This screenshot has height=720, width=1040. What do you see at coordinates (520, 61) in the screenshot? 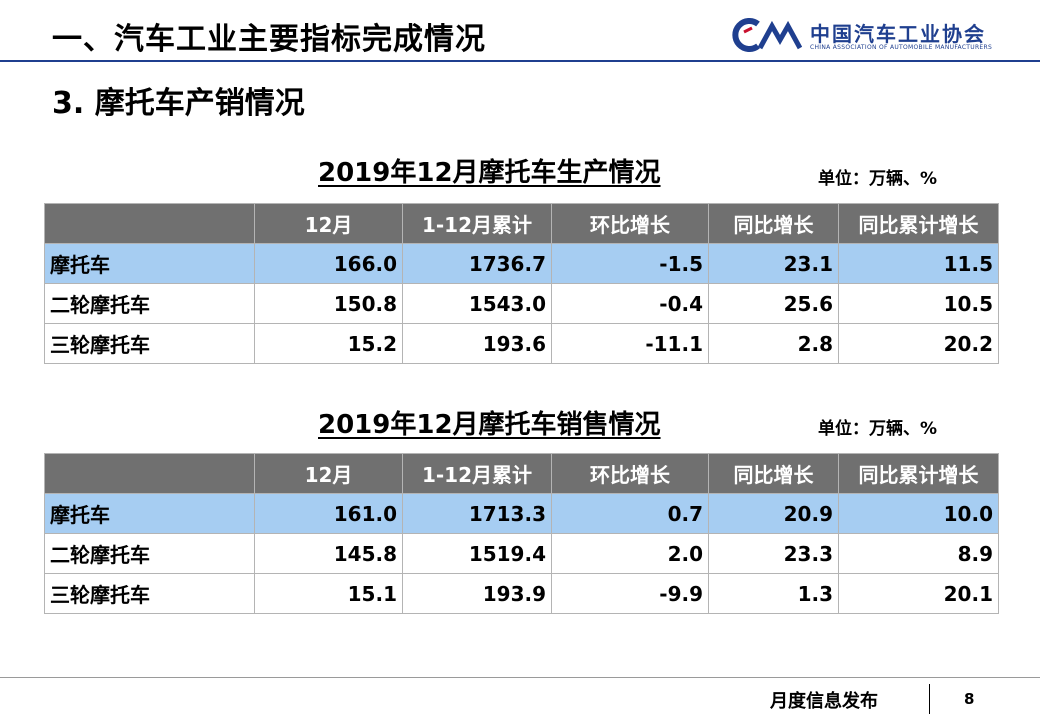
I see `header-divider` at bounding box center [520, 61].